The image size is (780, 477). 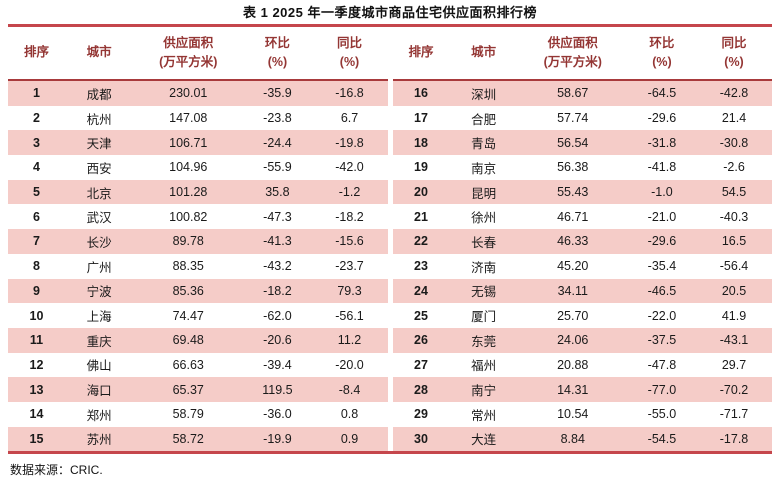 I want to click on supply-area-cell: 100.82, so click(x=188, y=216).